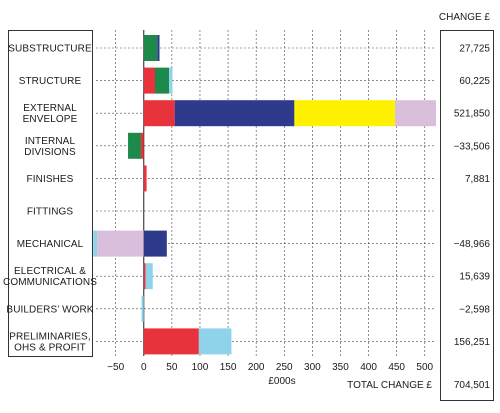  What do you see at coordinates (49, 309) in the screenshot?
I see `category-label: BUILDERS’ WORK` at bounding box center [49, 309].